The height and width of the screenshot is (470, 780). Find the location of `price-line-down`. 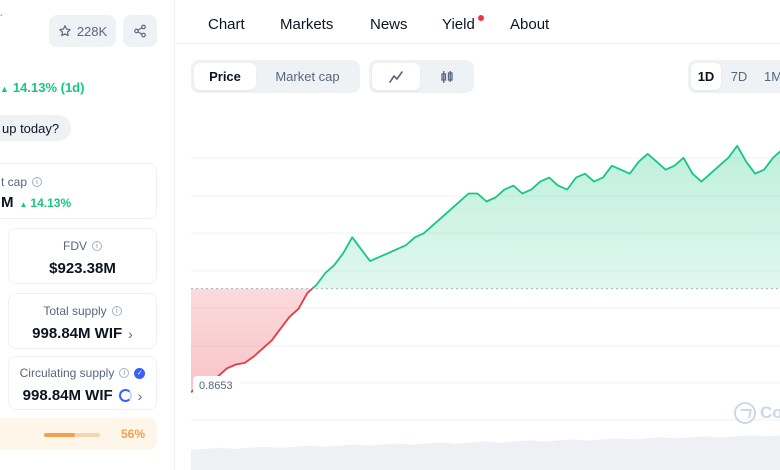

price-line-down is located at coordinates (252, 340).